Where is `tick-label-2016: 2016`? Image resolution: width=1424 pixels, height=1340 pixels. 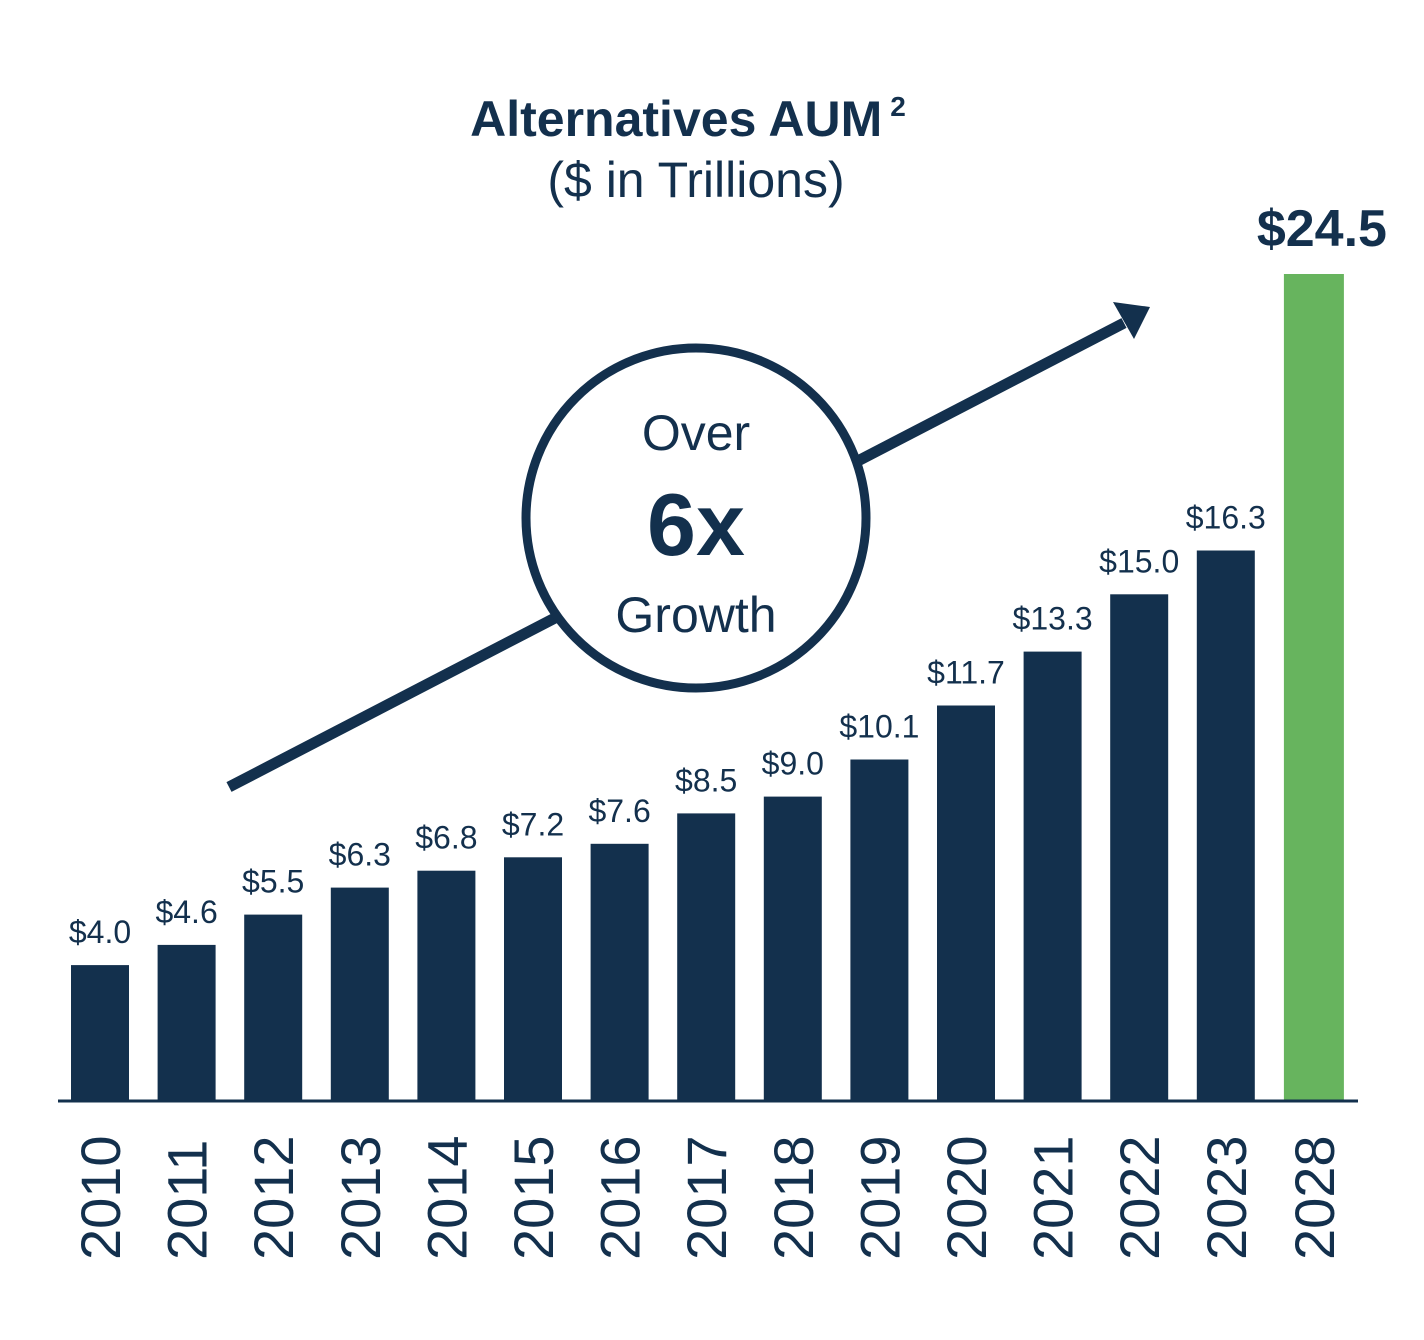
tick-label-2016: 2016 is located at coordinates (620, 1197).